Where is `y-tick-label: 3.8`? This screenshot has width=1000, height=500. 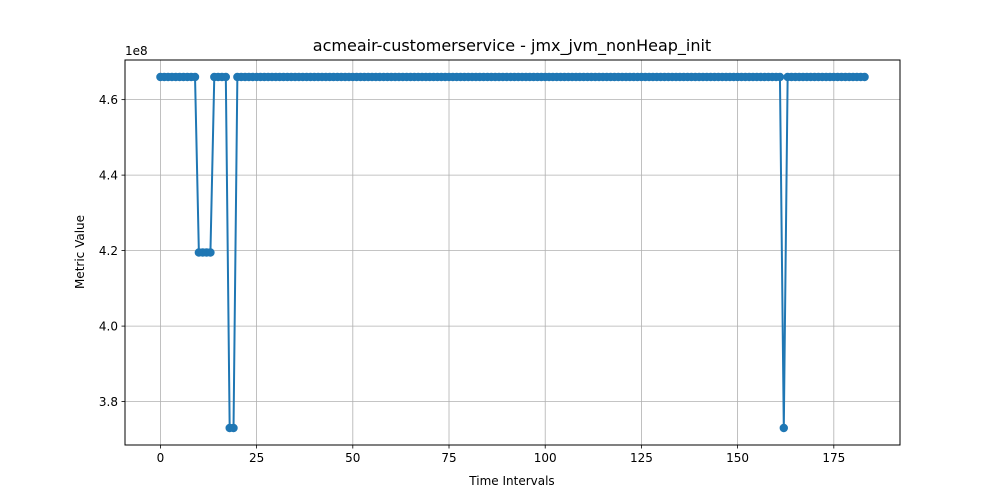
y-tick-label: 3.8 is located at coordinates (108, 402).